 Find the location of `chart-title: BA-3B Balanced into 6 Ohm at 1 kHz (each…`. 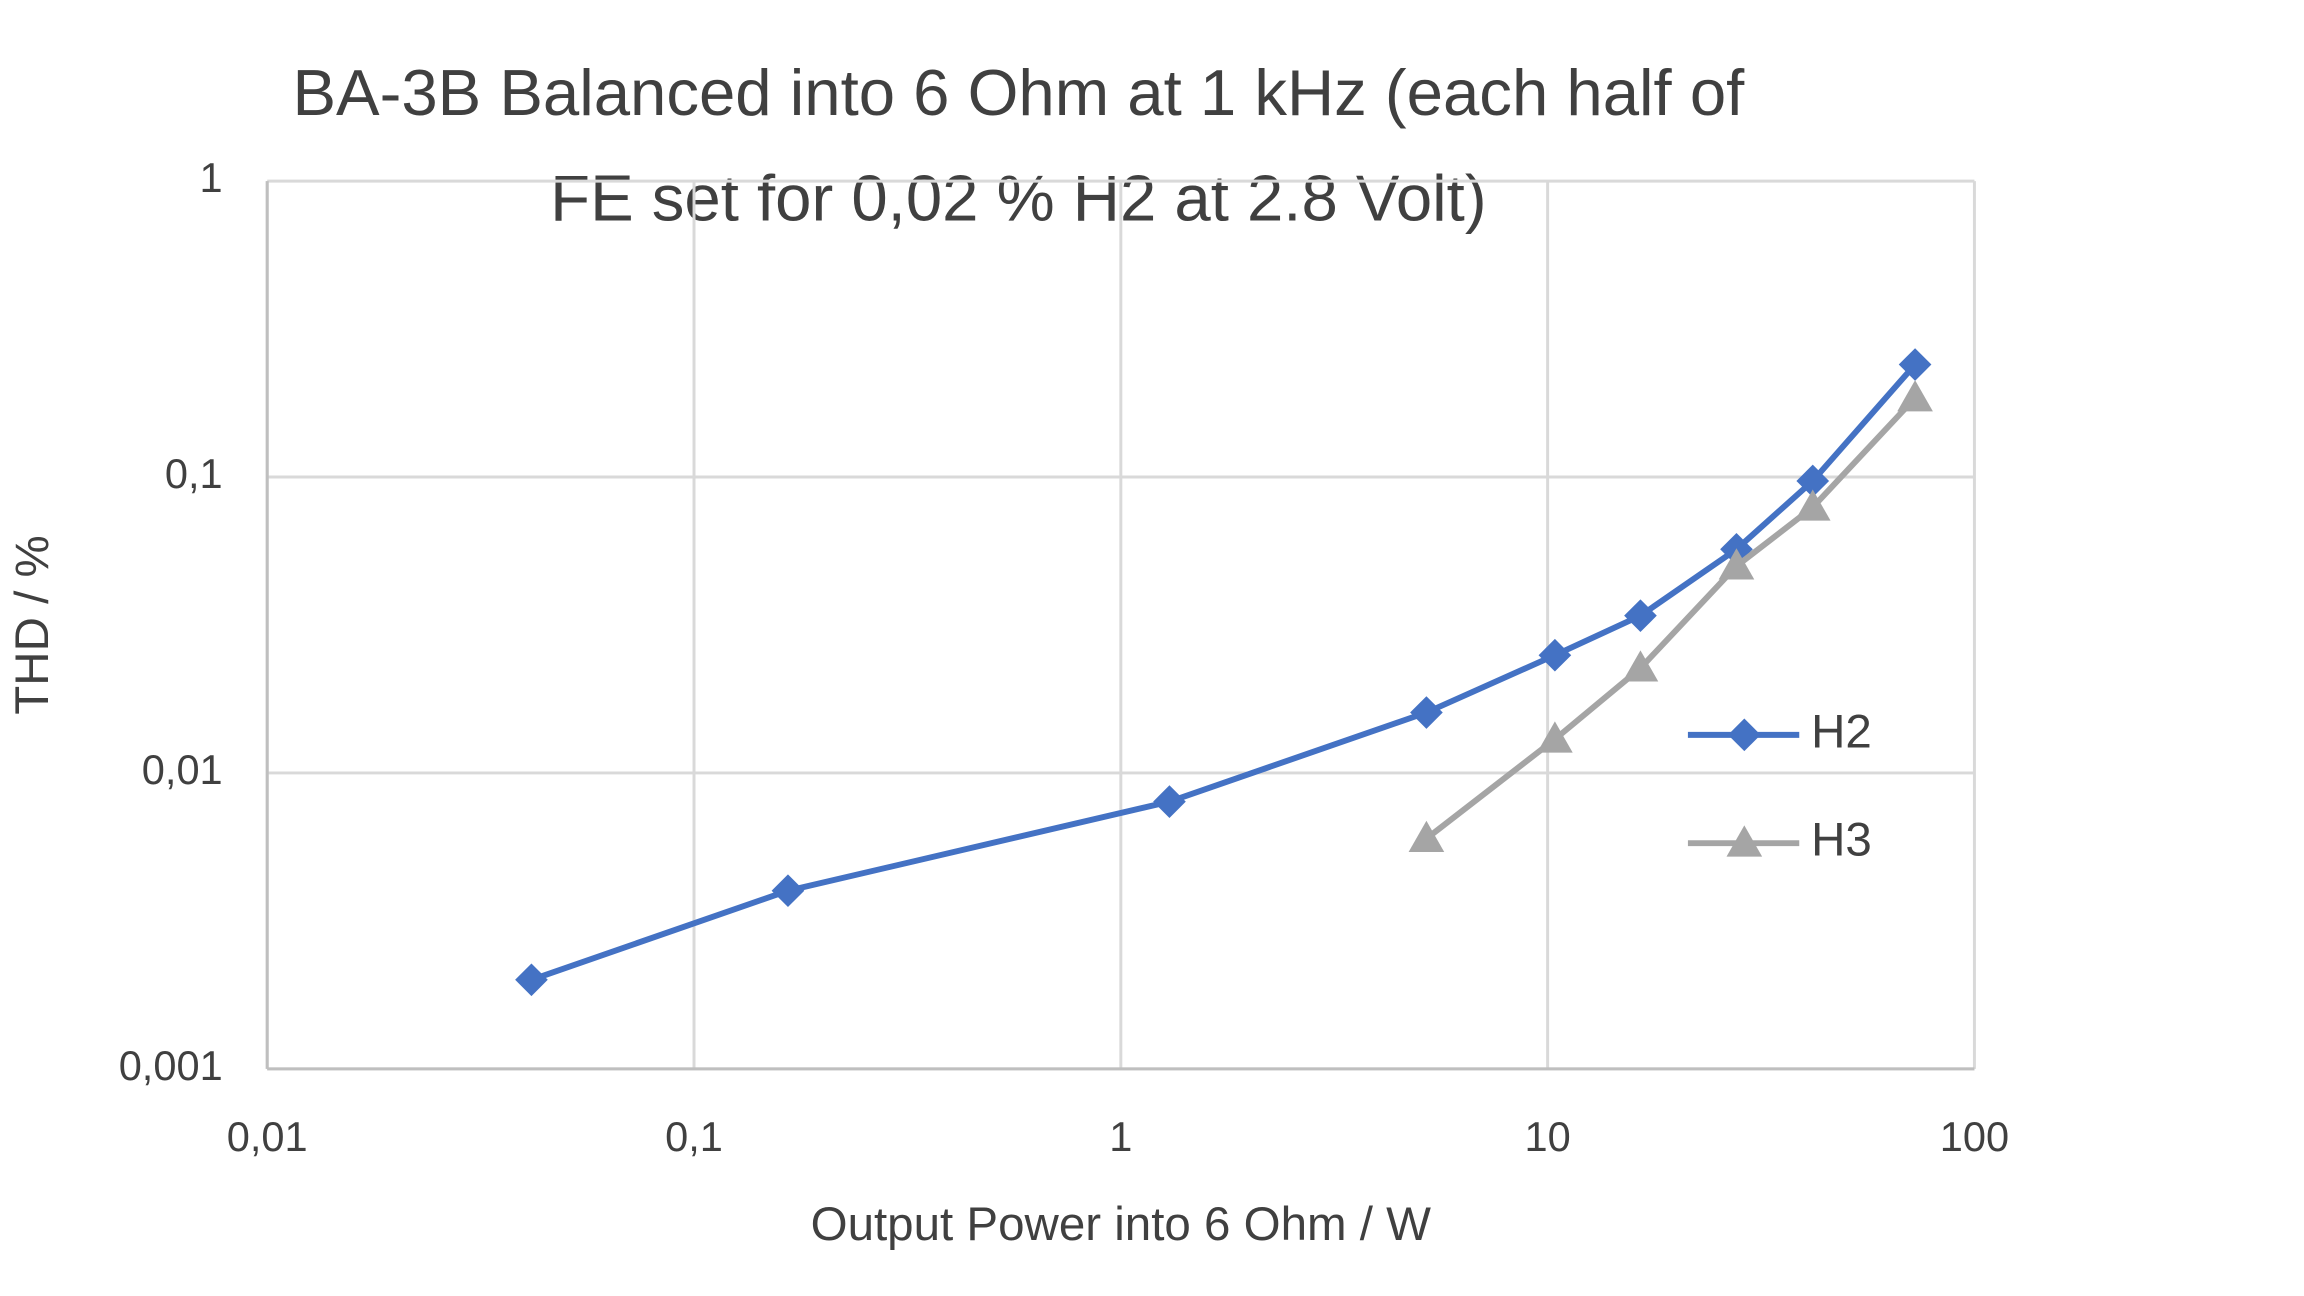

chart-title: BA-3B Balanced into 6 Ohm at 1 kHz (each… is located at coordinates (1018, 92).